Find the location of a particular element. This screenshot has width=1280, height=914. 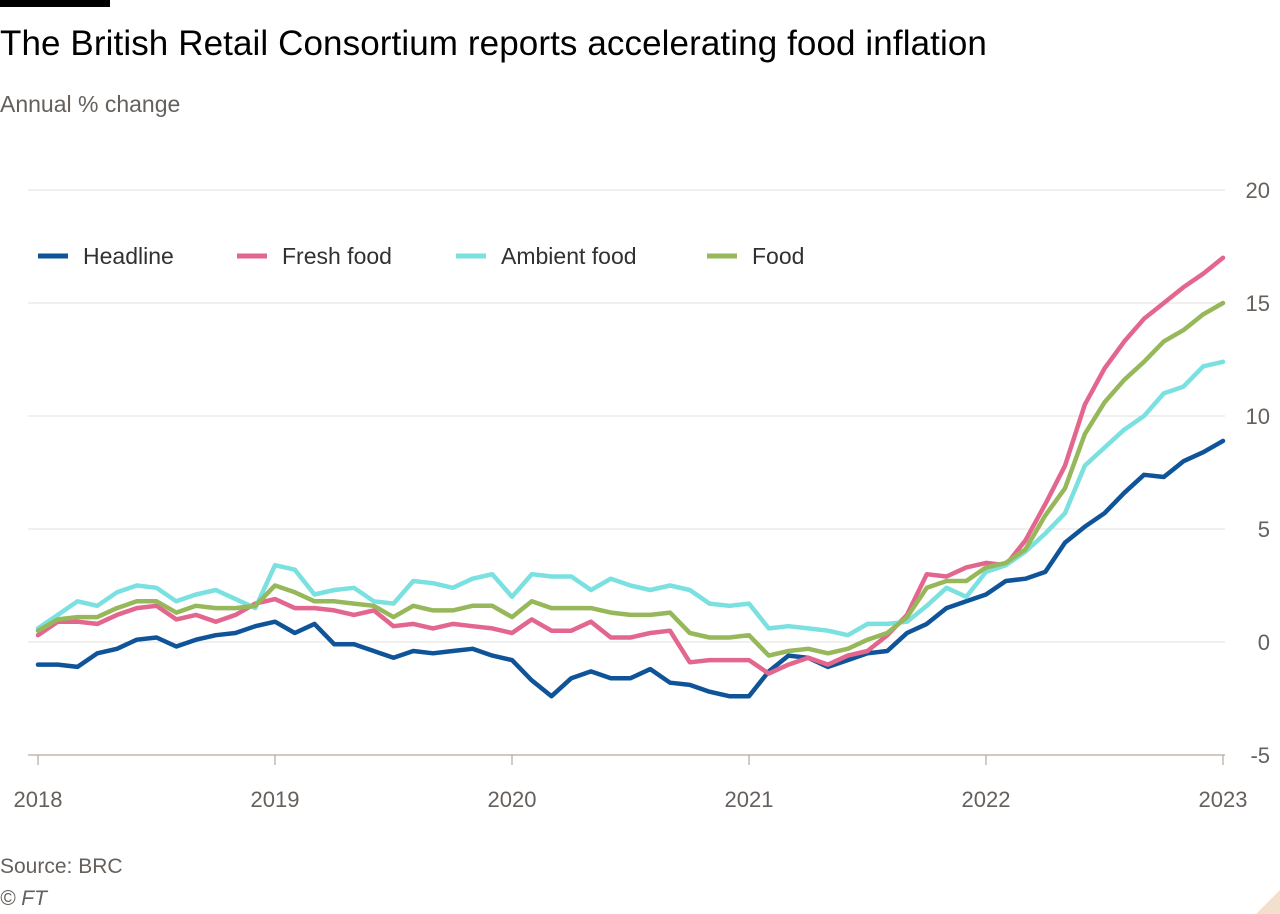

x-tick-label: 2019 is located at coordinates (275, 799).